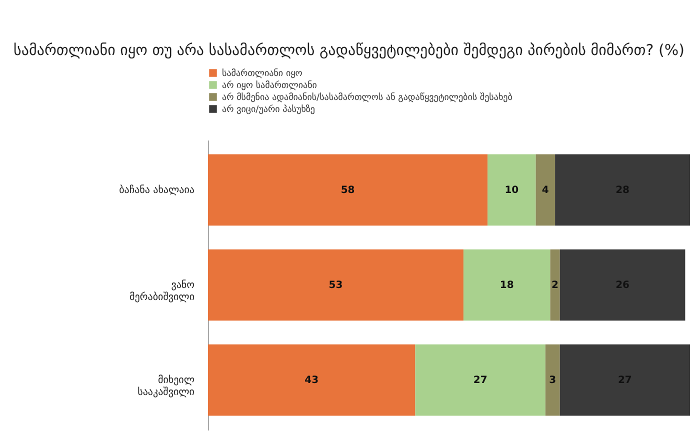 Image resolution: width=700 pixels, height=445 pixels. What do you see at coordinates (166, 386) in the screenshot?
I see `y-tick-label: მიხეილ სააკაშვილი` at bounding box center [166, 386].